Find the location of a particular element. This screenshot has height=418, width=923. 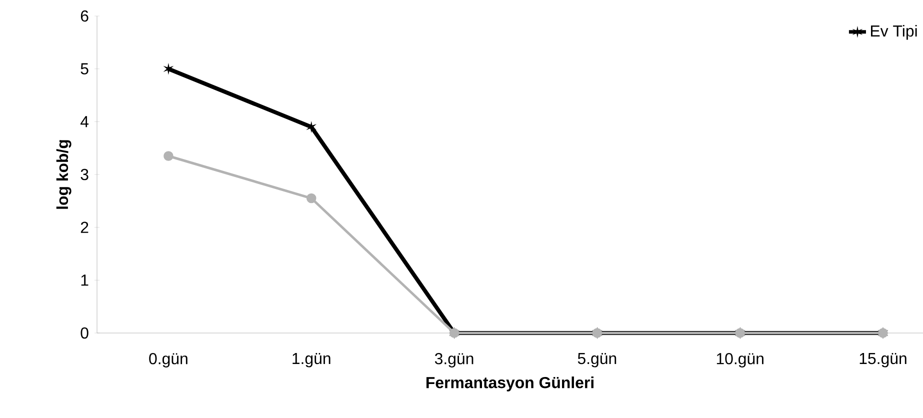

y-tick-label: 2 is located at coordinates (84, 227).